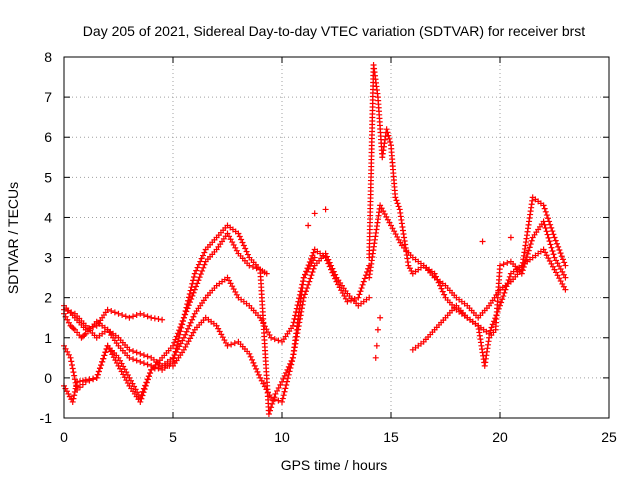 The height and width of the screenshot is (480, 640). What do you see at coordinates (500, 437) in the screenshot?
I see `x-tick-label: 20` at bounding box center [500, 437].